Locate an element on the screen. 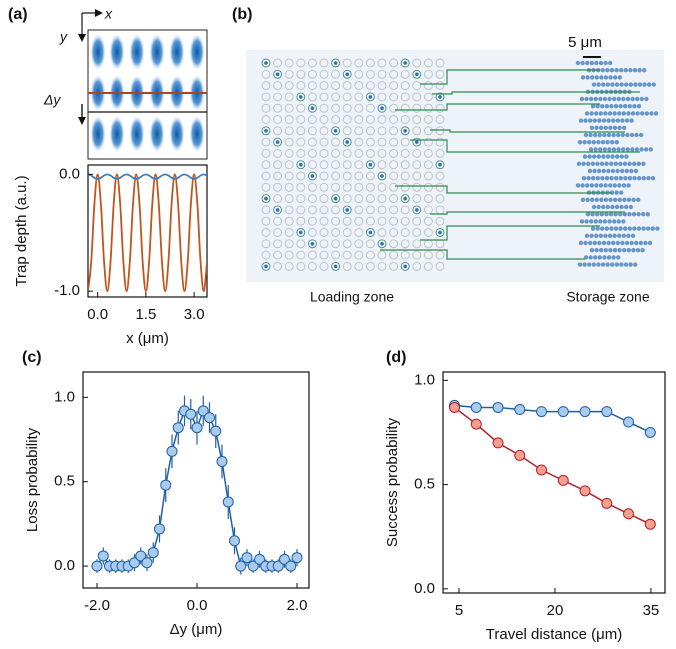 The height and width of the screenshot is (649, 676). zone-label: Loading zone is located at coordinates (352, 297).